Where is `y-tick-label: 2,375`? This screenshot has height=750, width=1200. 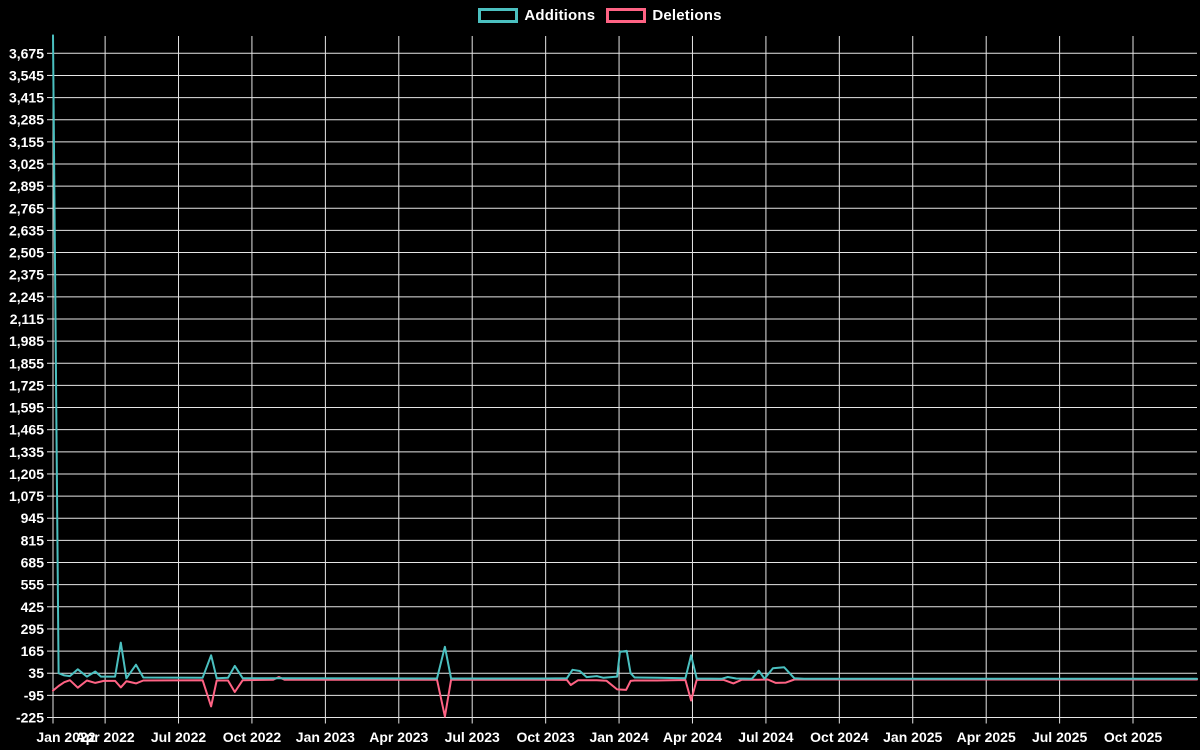 y-tick-label: 2,375 is located at coordinates (26, 275).